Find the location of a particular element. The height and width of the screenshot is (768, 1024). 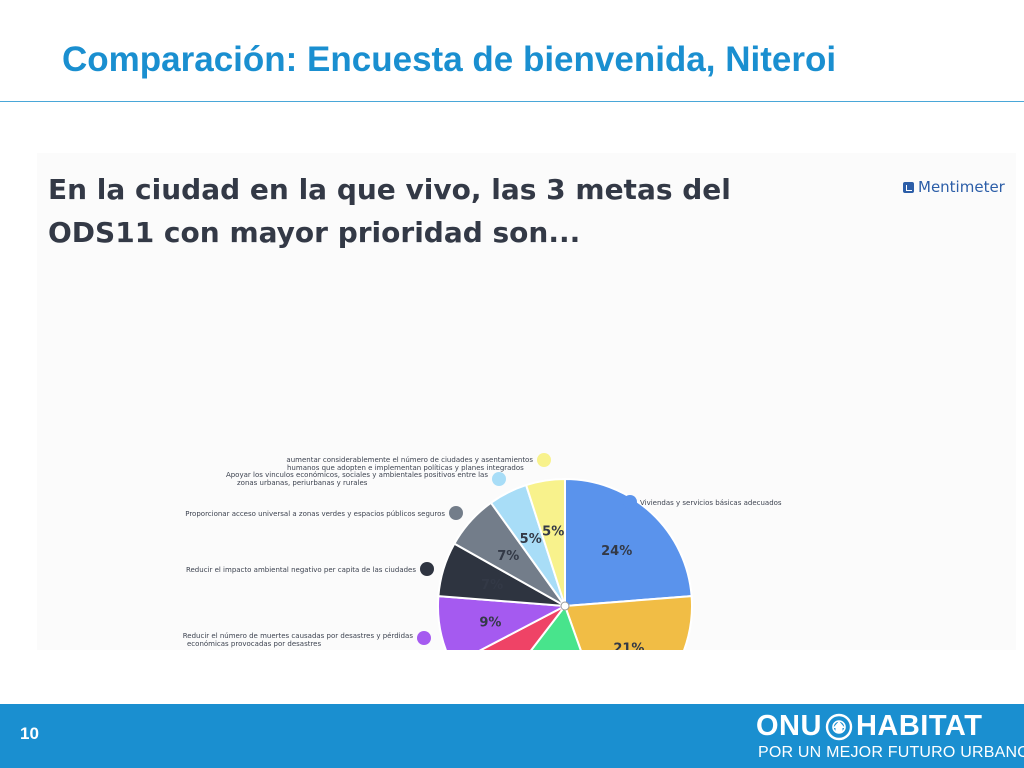

mentimeter-logo-text: Mentimeter is located at coordinates (961, 187).